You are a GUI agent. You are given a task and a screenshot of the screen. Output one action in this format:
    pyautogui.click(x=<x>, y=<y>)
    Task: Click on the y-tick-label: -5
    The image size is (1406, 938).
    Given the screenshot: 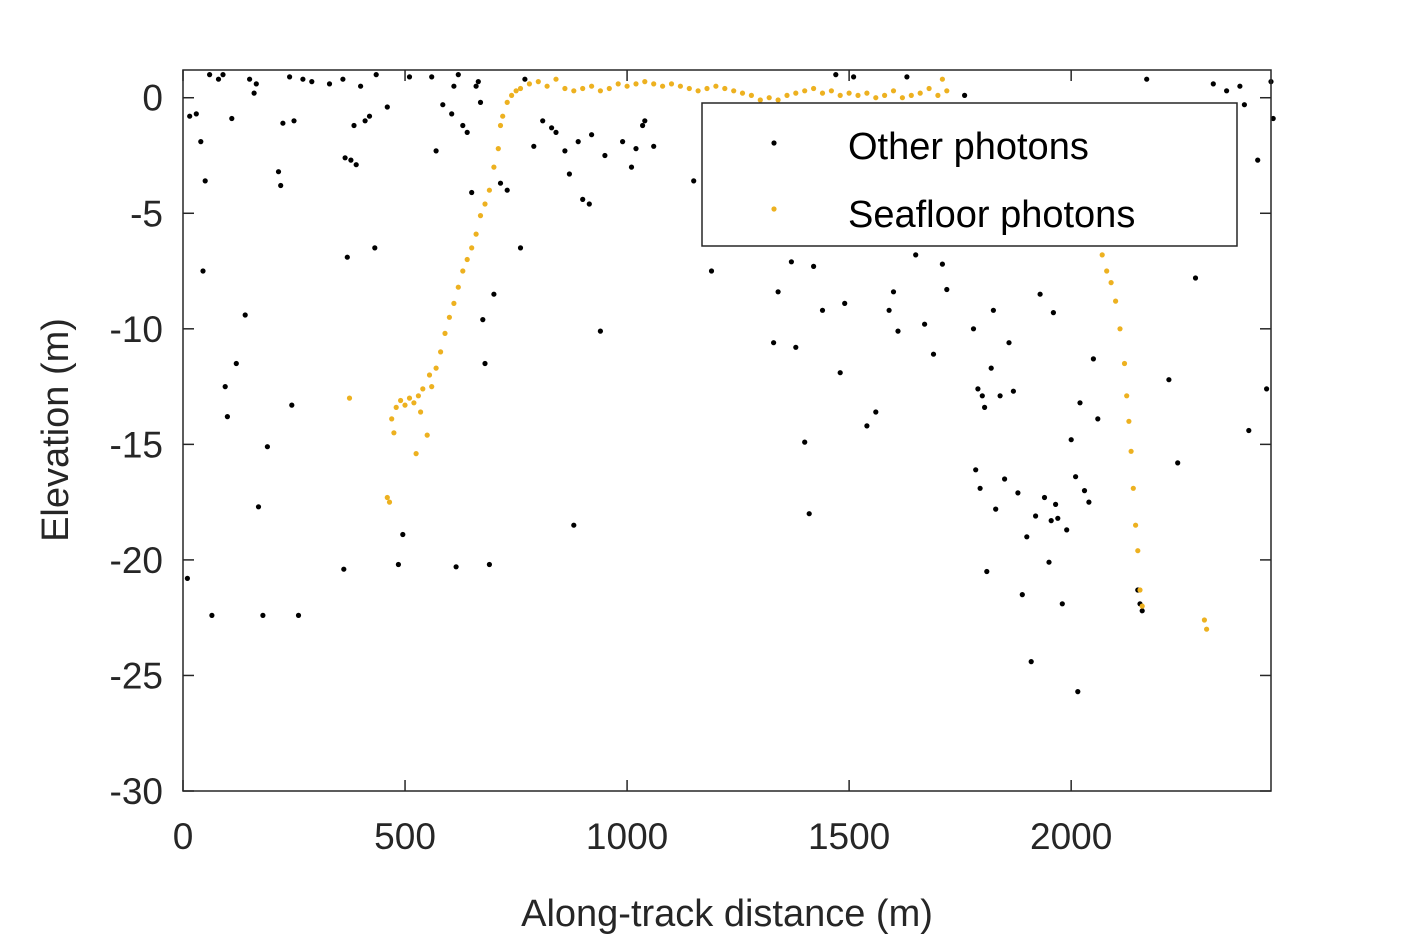 What is the action you would take?
    pyautogui.click(x=146, y=213)
    